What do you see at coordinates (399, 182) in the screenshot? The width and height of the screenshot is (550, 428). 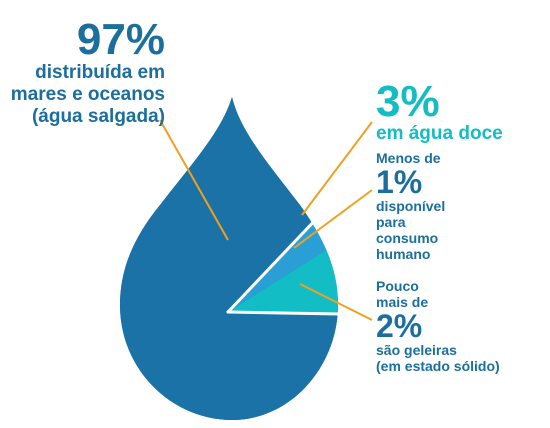 I see `drink-value: 1%` at bounding box center [399, 182].